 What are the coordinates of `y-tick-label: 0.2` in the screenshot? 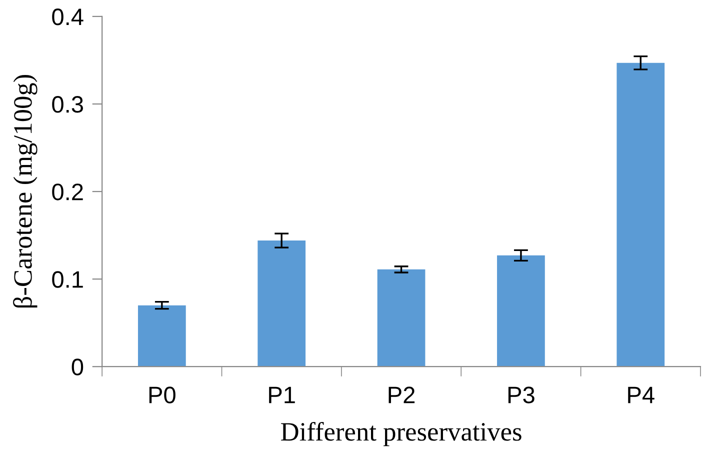 It's located at (67, 192).